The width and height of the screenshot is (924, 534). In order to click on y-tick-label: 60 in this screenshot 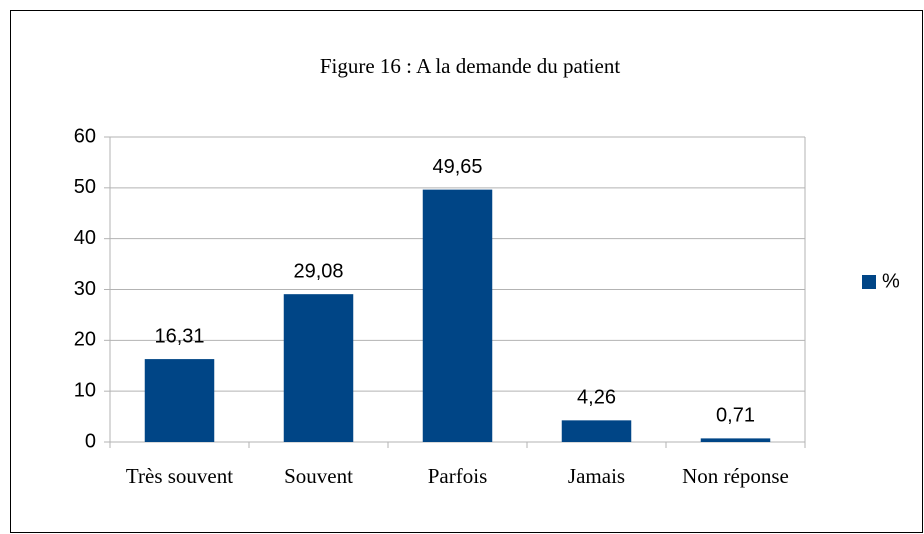, I will do `click(85, 136)`.